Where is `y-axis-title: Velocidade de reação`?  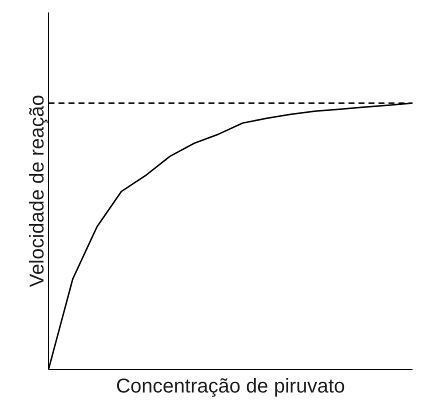 y-axis-title: Velocidade de reação is located at coordinates (37, 191).